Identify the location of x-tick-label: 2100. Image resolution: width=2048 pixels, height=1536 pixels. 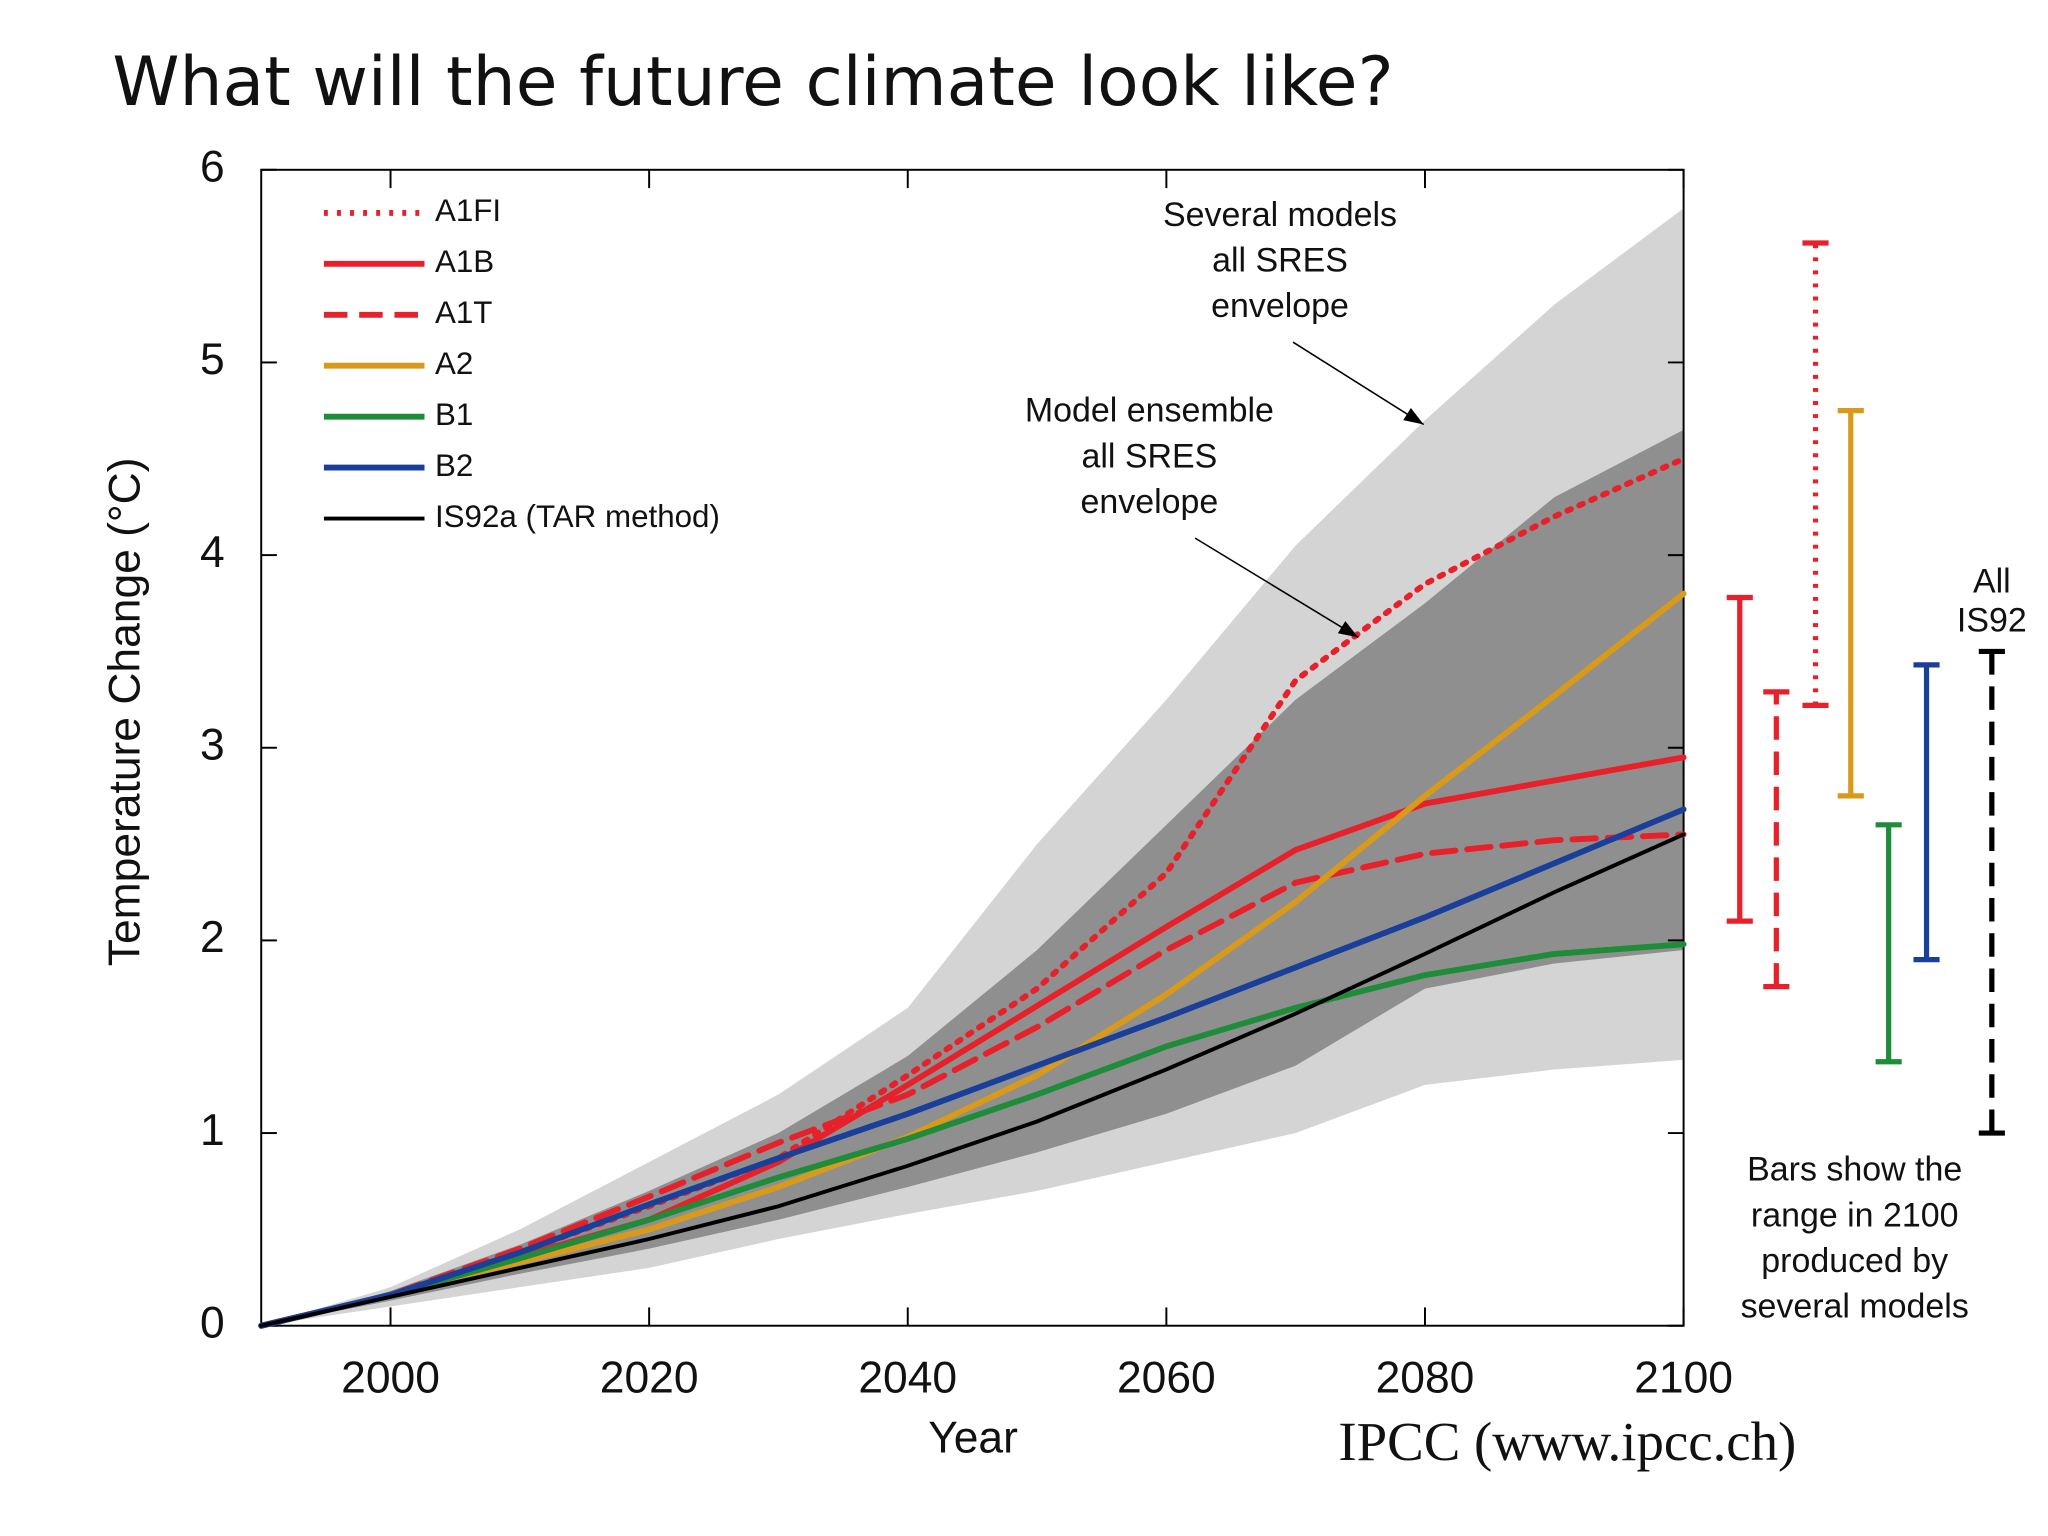
(1683, 1377).